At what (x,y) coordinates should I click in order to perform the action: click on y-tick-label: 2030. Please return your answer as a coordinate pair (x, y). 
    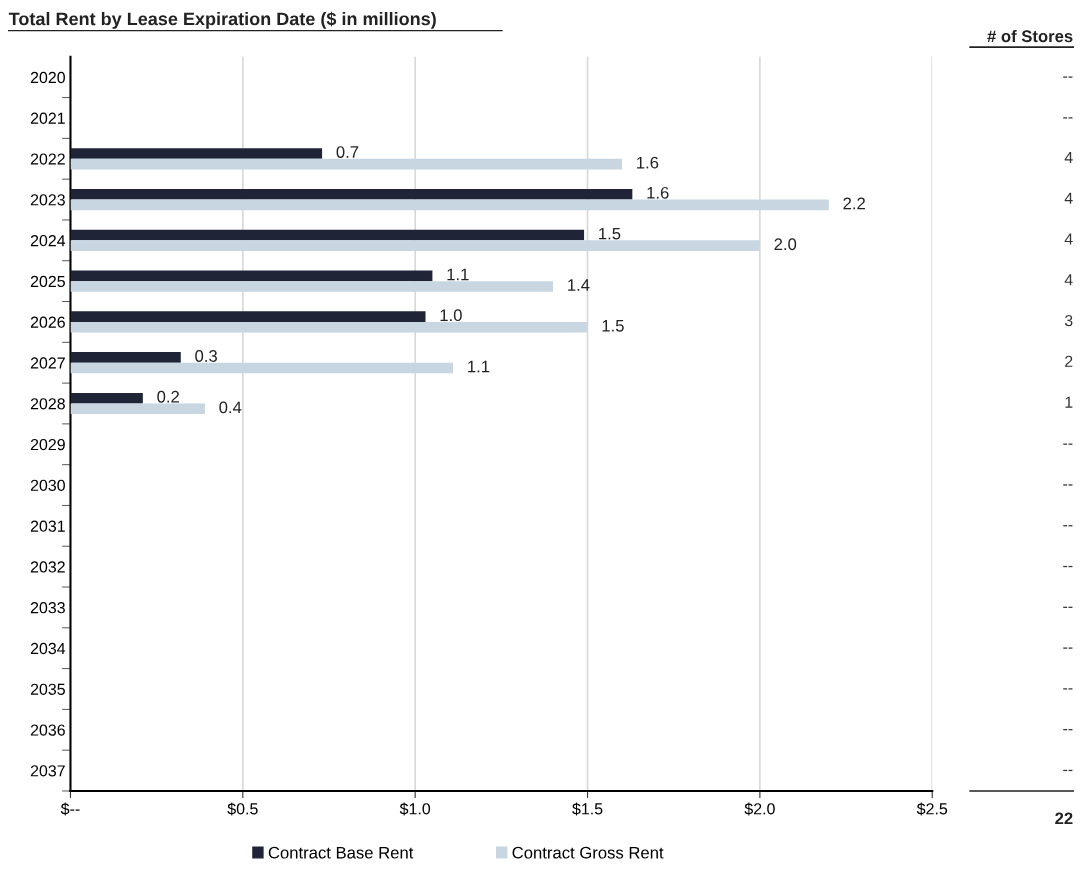
    Looking at the image, I should click on (47, 485).